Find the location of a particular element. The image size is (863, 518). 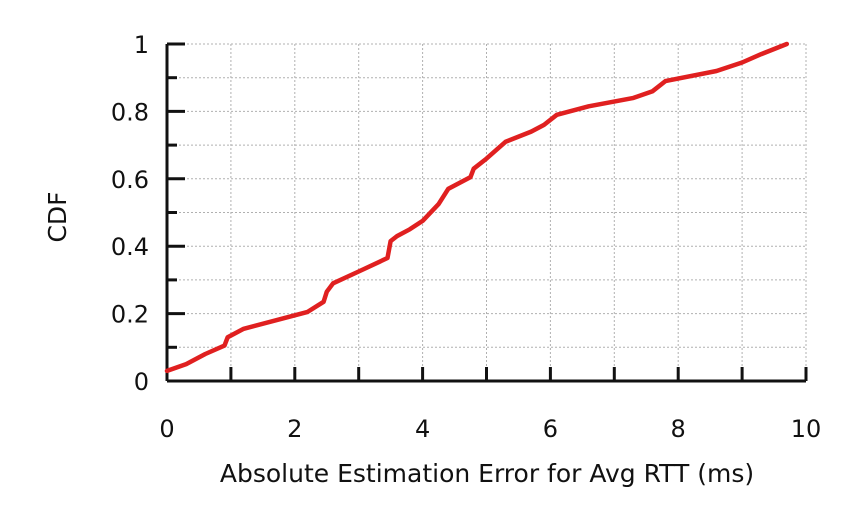

y-tick-label: 0.6 is located at coordinates (130, 180).